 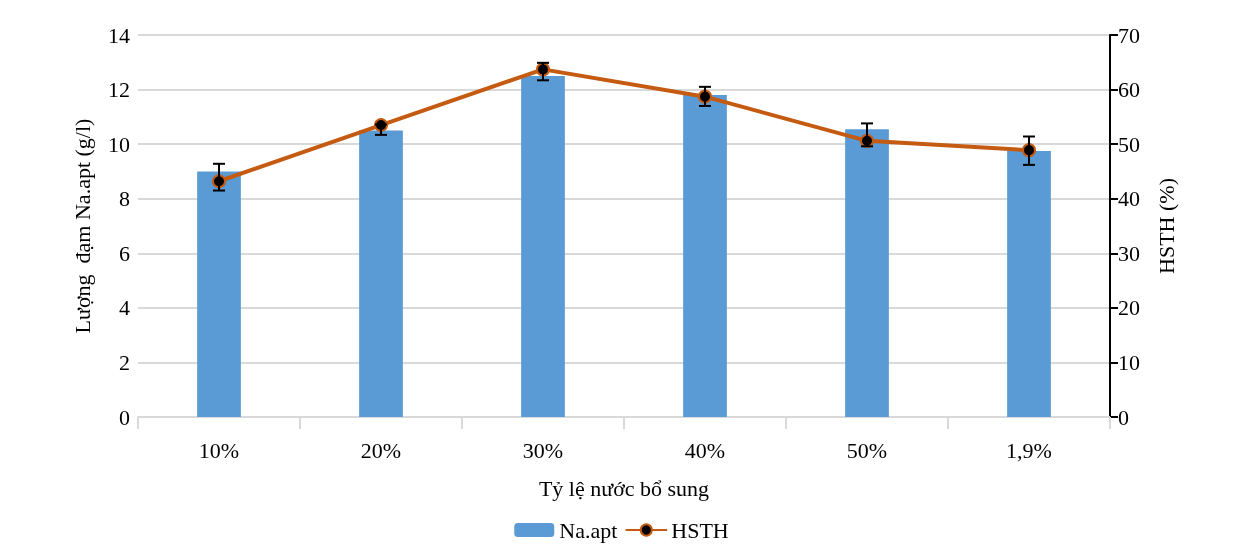 What do you see at coordinates (1129, 253) in the screenshot?
I see `y2-tick-label: 30` at bounding box center [1129, 253].